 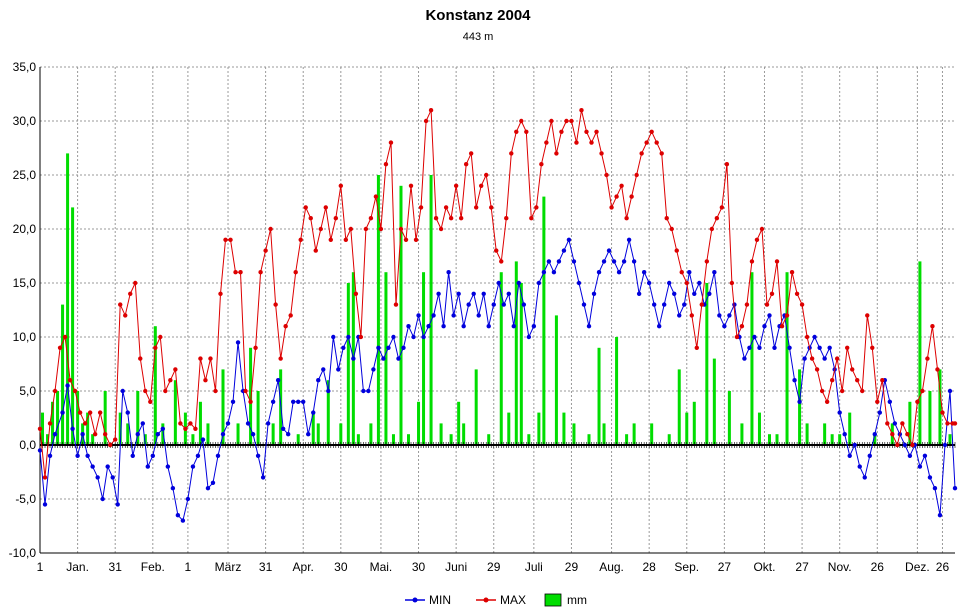 I want to click on legend-item-max: MAX, so click(x=501, y=600).